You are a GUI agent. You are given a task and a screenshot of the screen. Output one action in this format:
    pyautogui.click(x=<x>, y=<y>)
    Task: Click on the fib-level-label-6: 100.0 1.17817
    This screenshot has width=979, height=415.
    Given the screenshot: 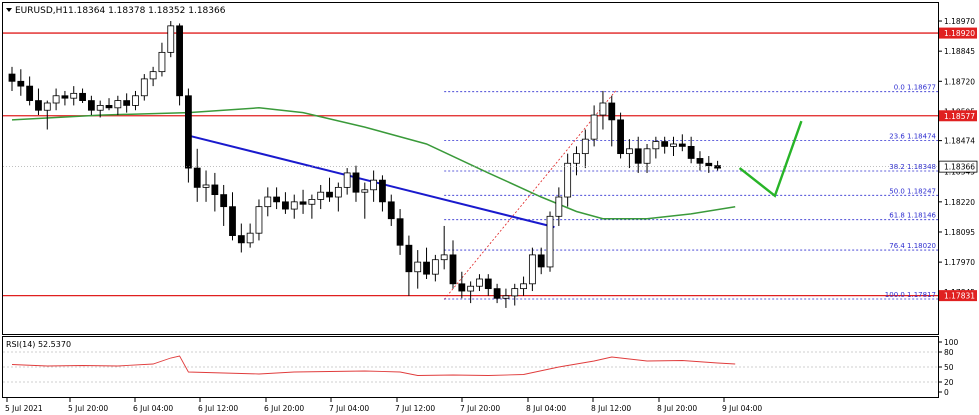 What is the action you would take?
    pyautogui.click(x=910, y=295)
    